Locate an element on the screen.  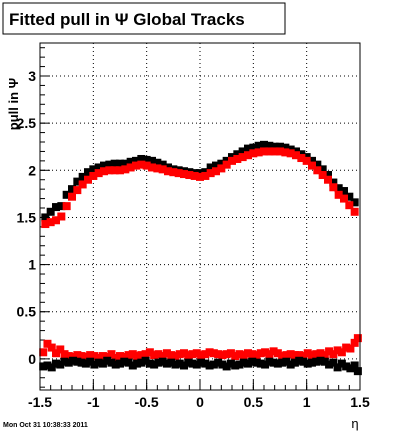
x-tick-label: 0 is located at coordinates (200, 402).